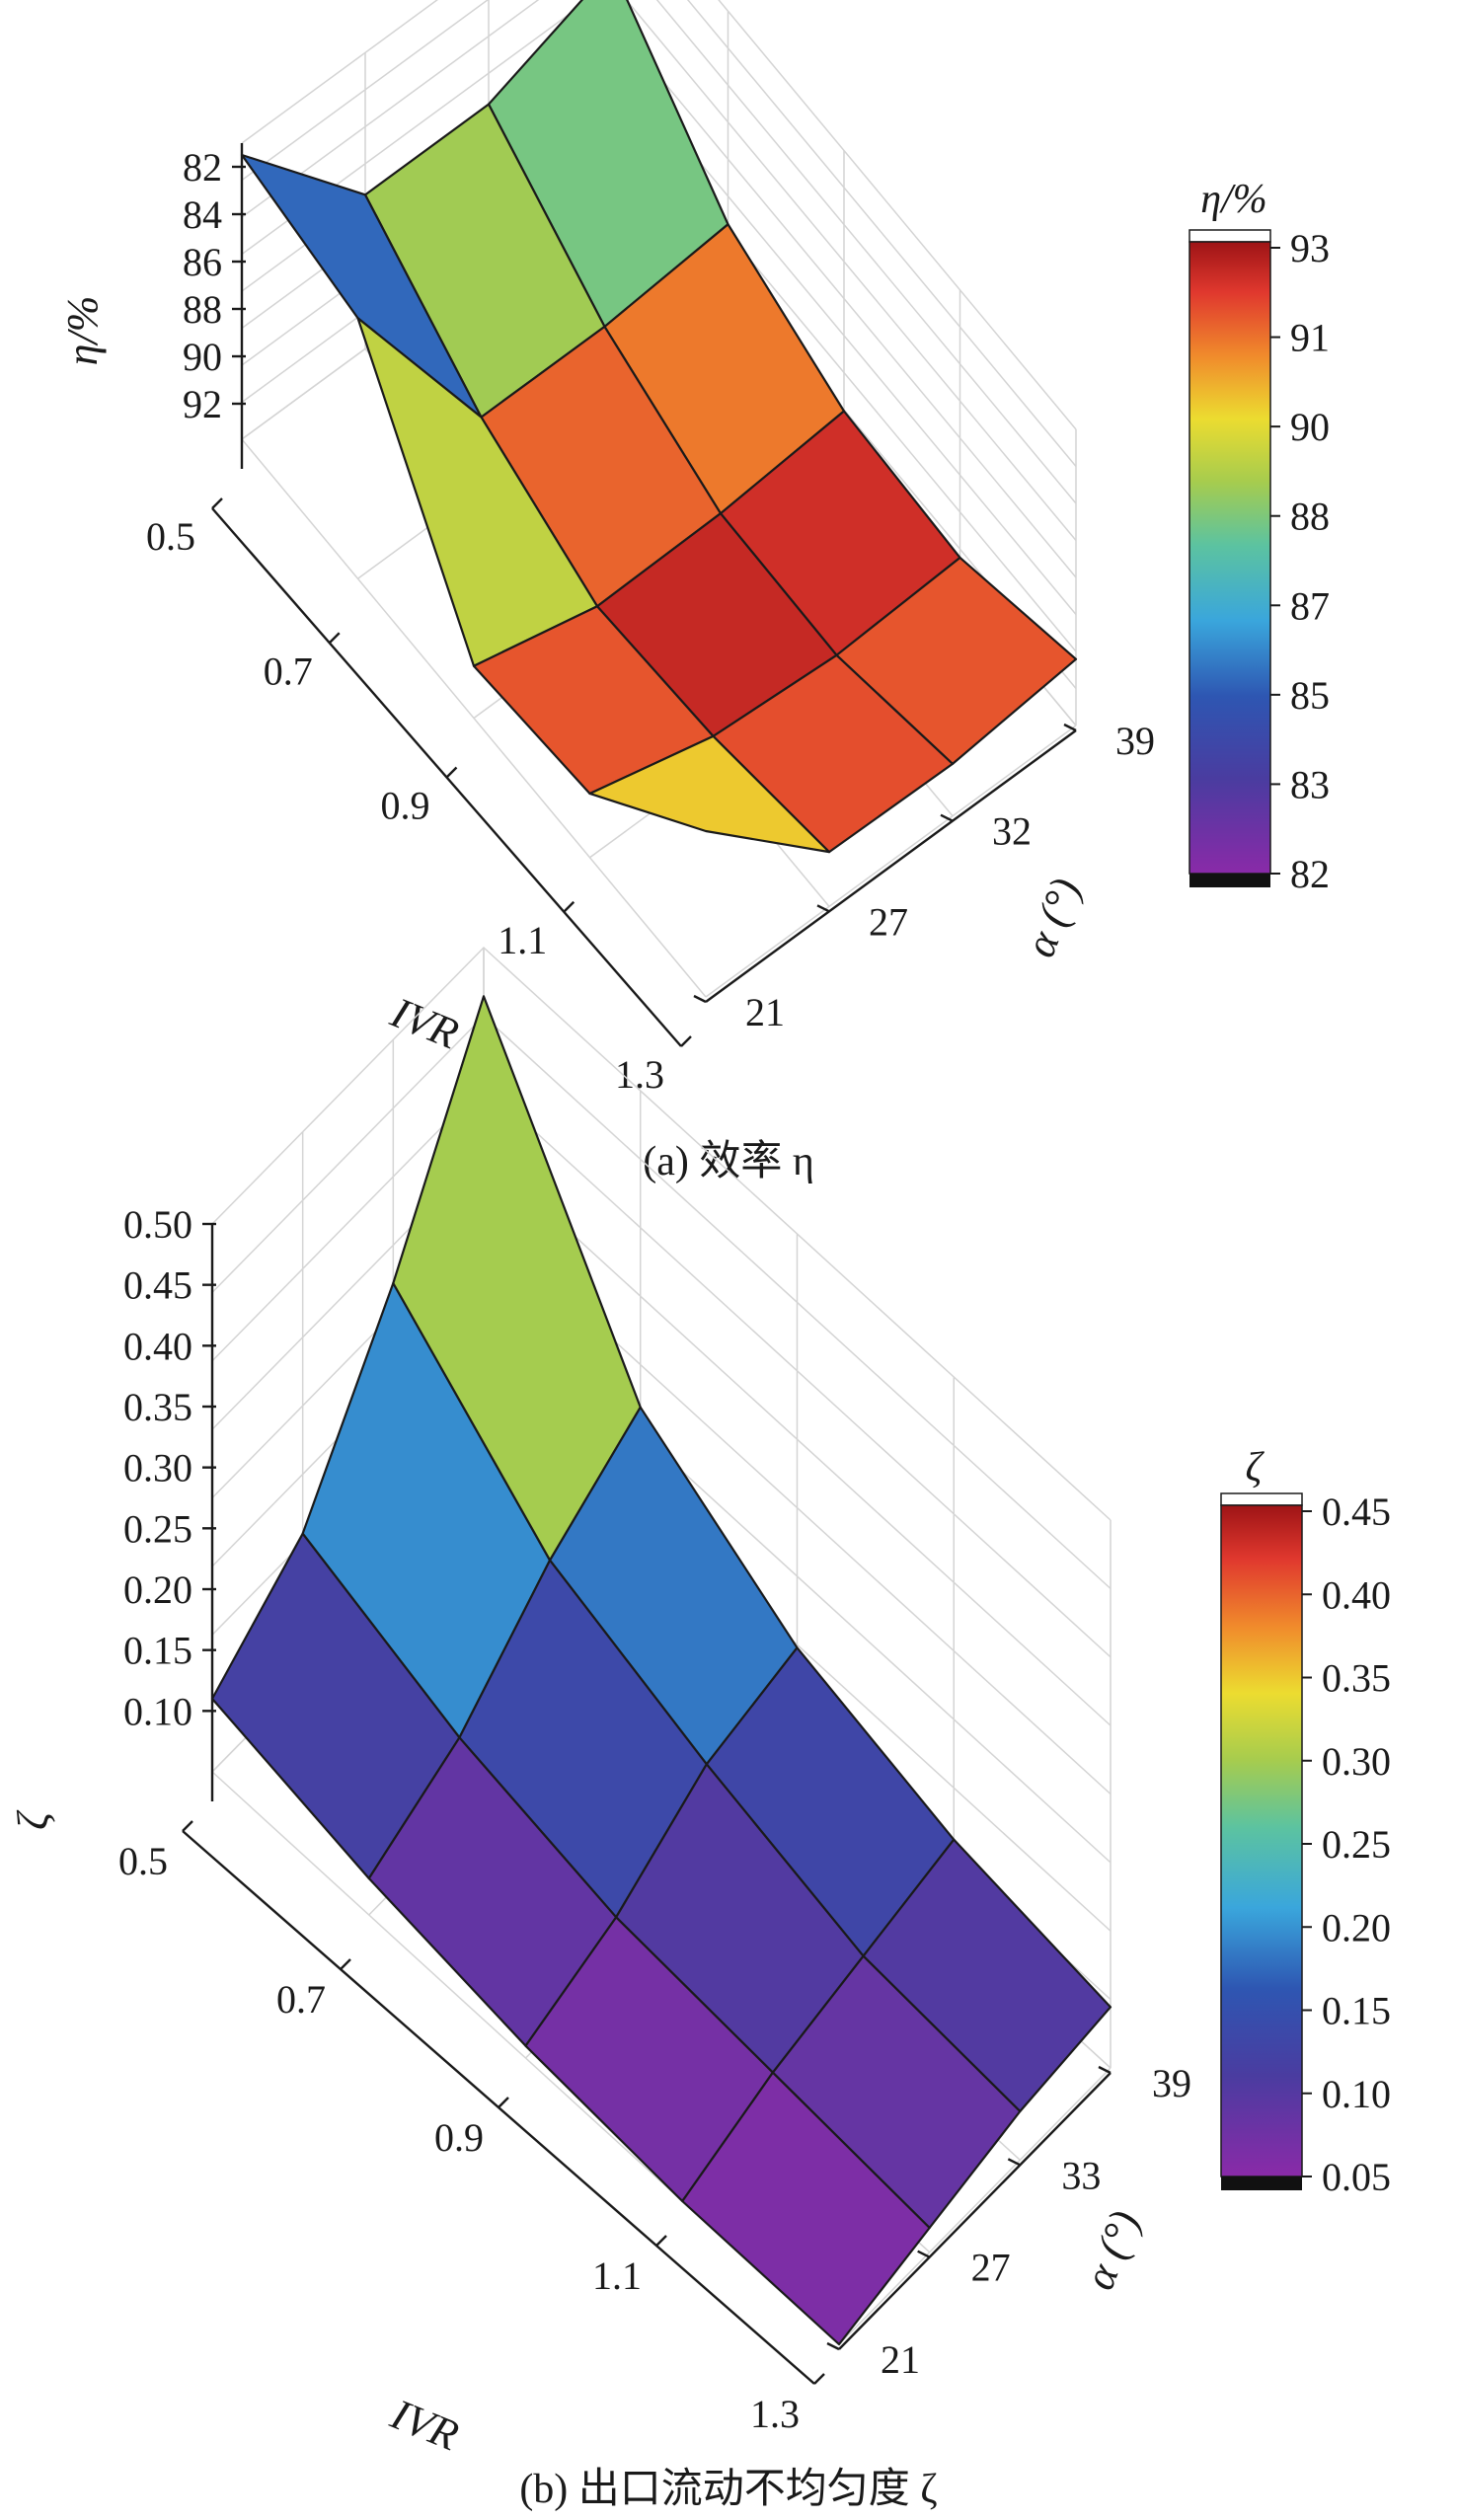  What do you see at coordinates (202, 262) in the screenshot?
I see `z-tick-label: 86` at bounding box center [202, 262].